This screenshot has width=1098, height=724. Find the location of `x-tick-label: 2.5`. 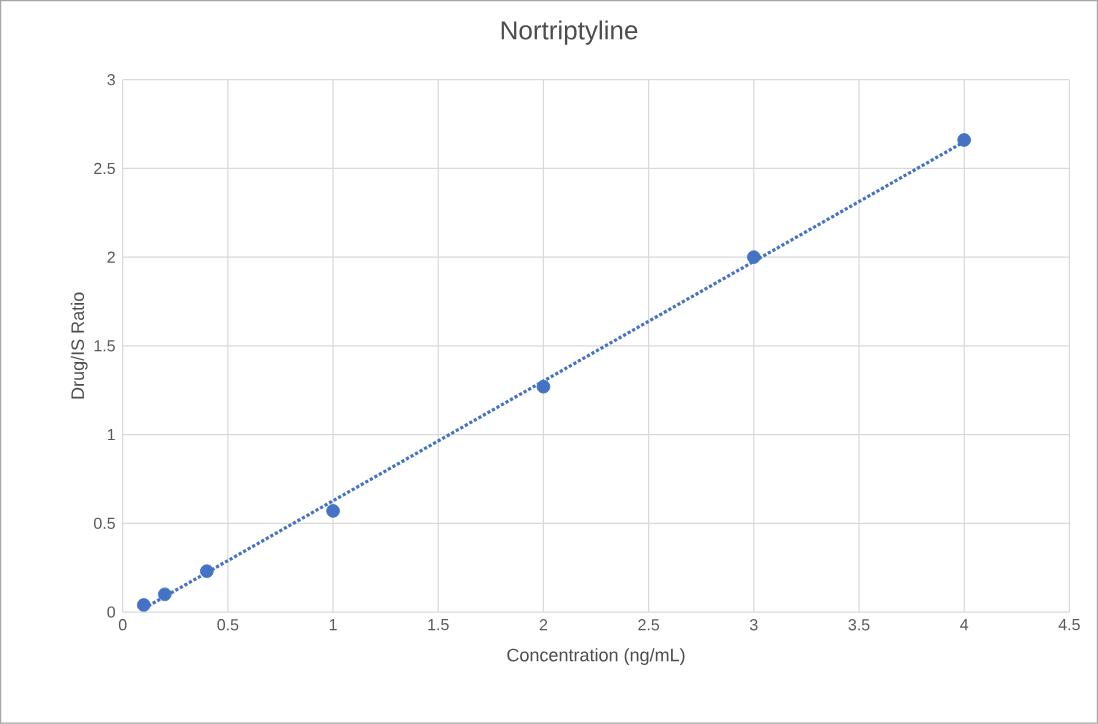

x-tick-label: 2.5 is located at coordinates (649, 625).